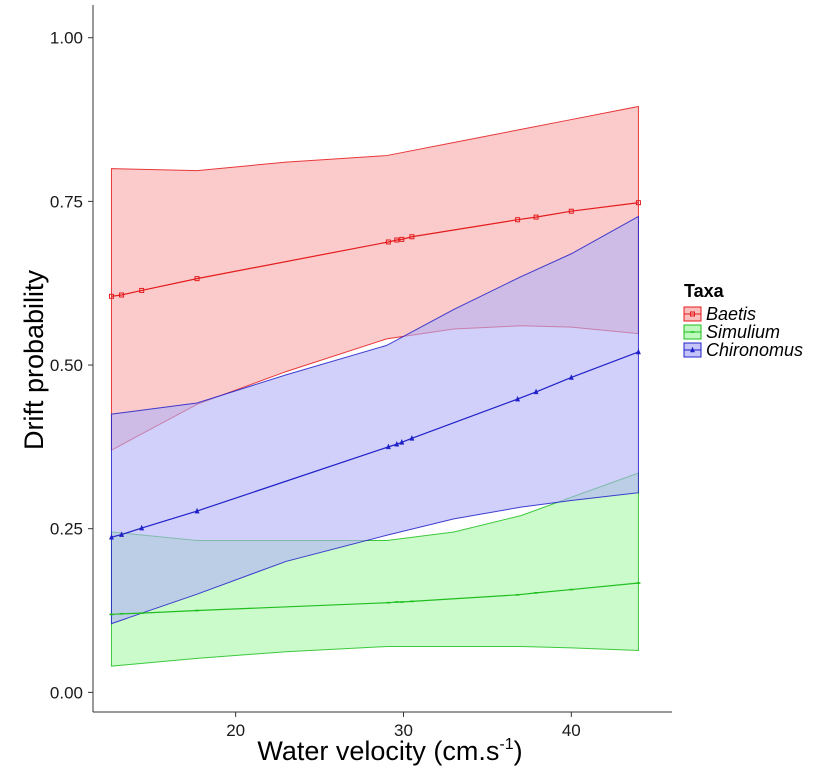  I want to click on y-tick-label: 0.00, so click(66, 692).